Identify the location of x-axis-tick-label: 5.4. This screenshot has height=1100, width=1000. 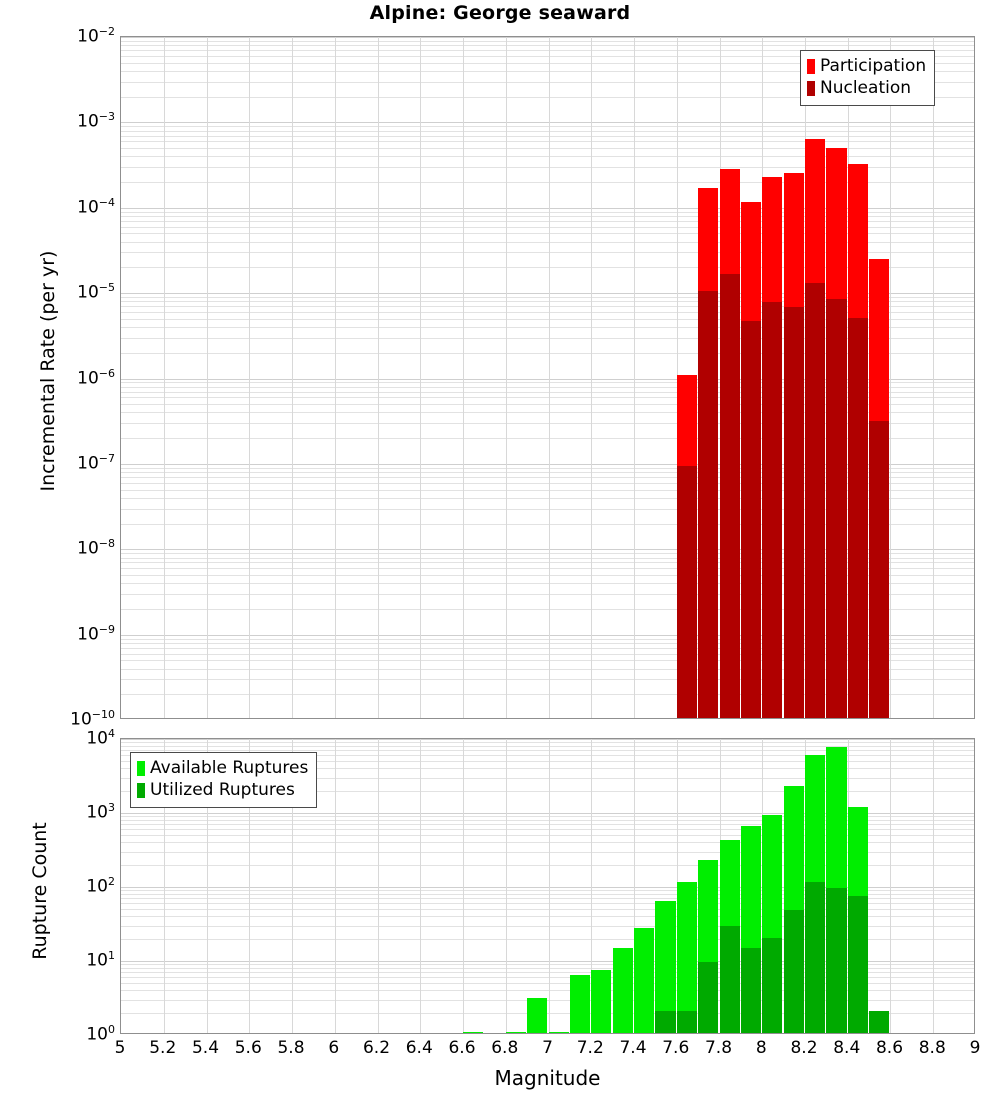
(205, 1048).